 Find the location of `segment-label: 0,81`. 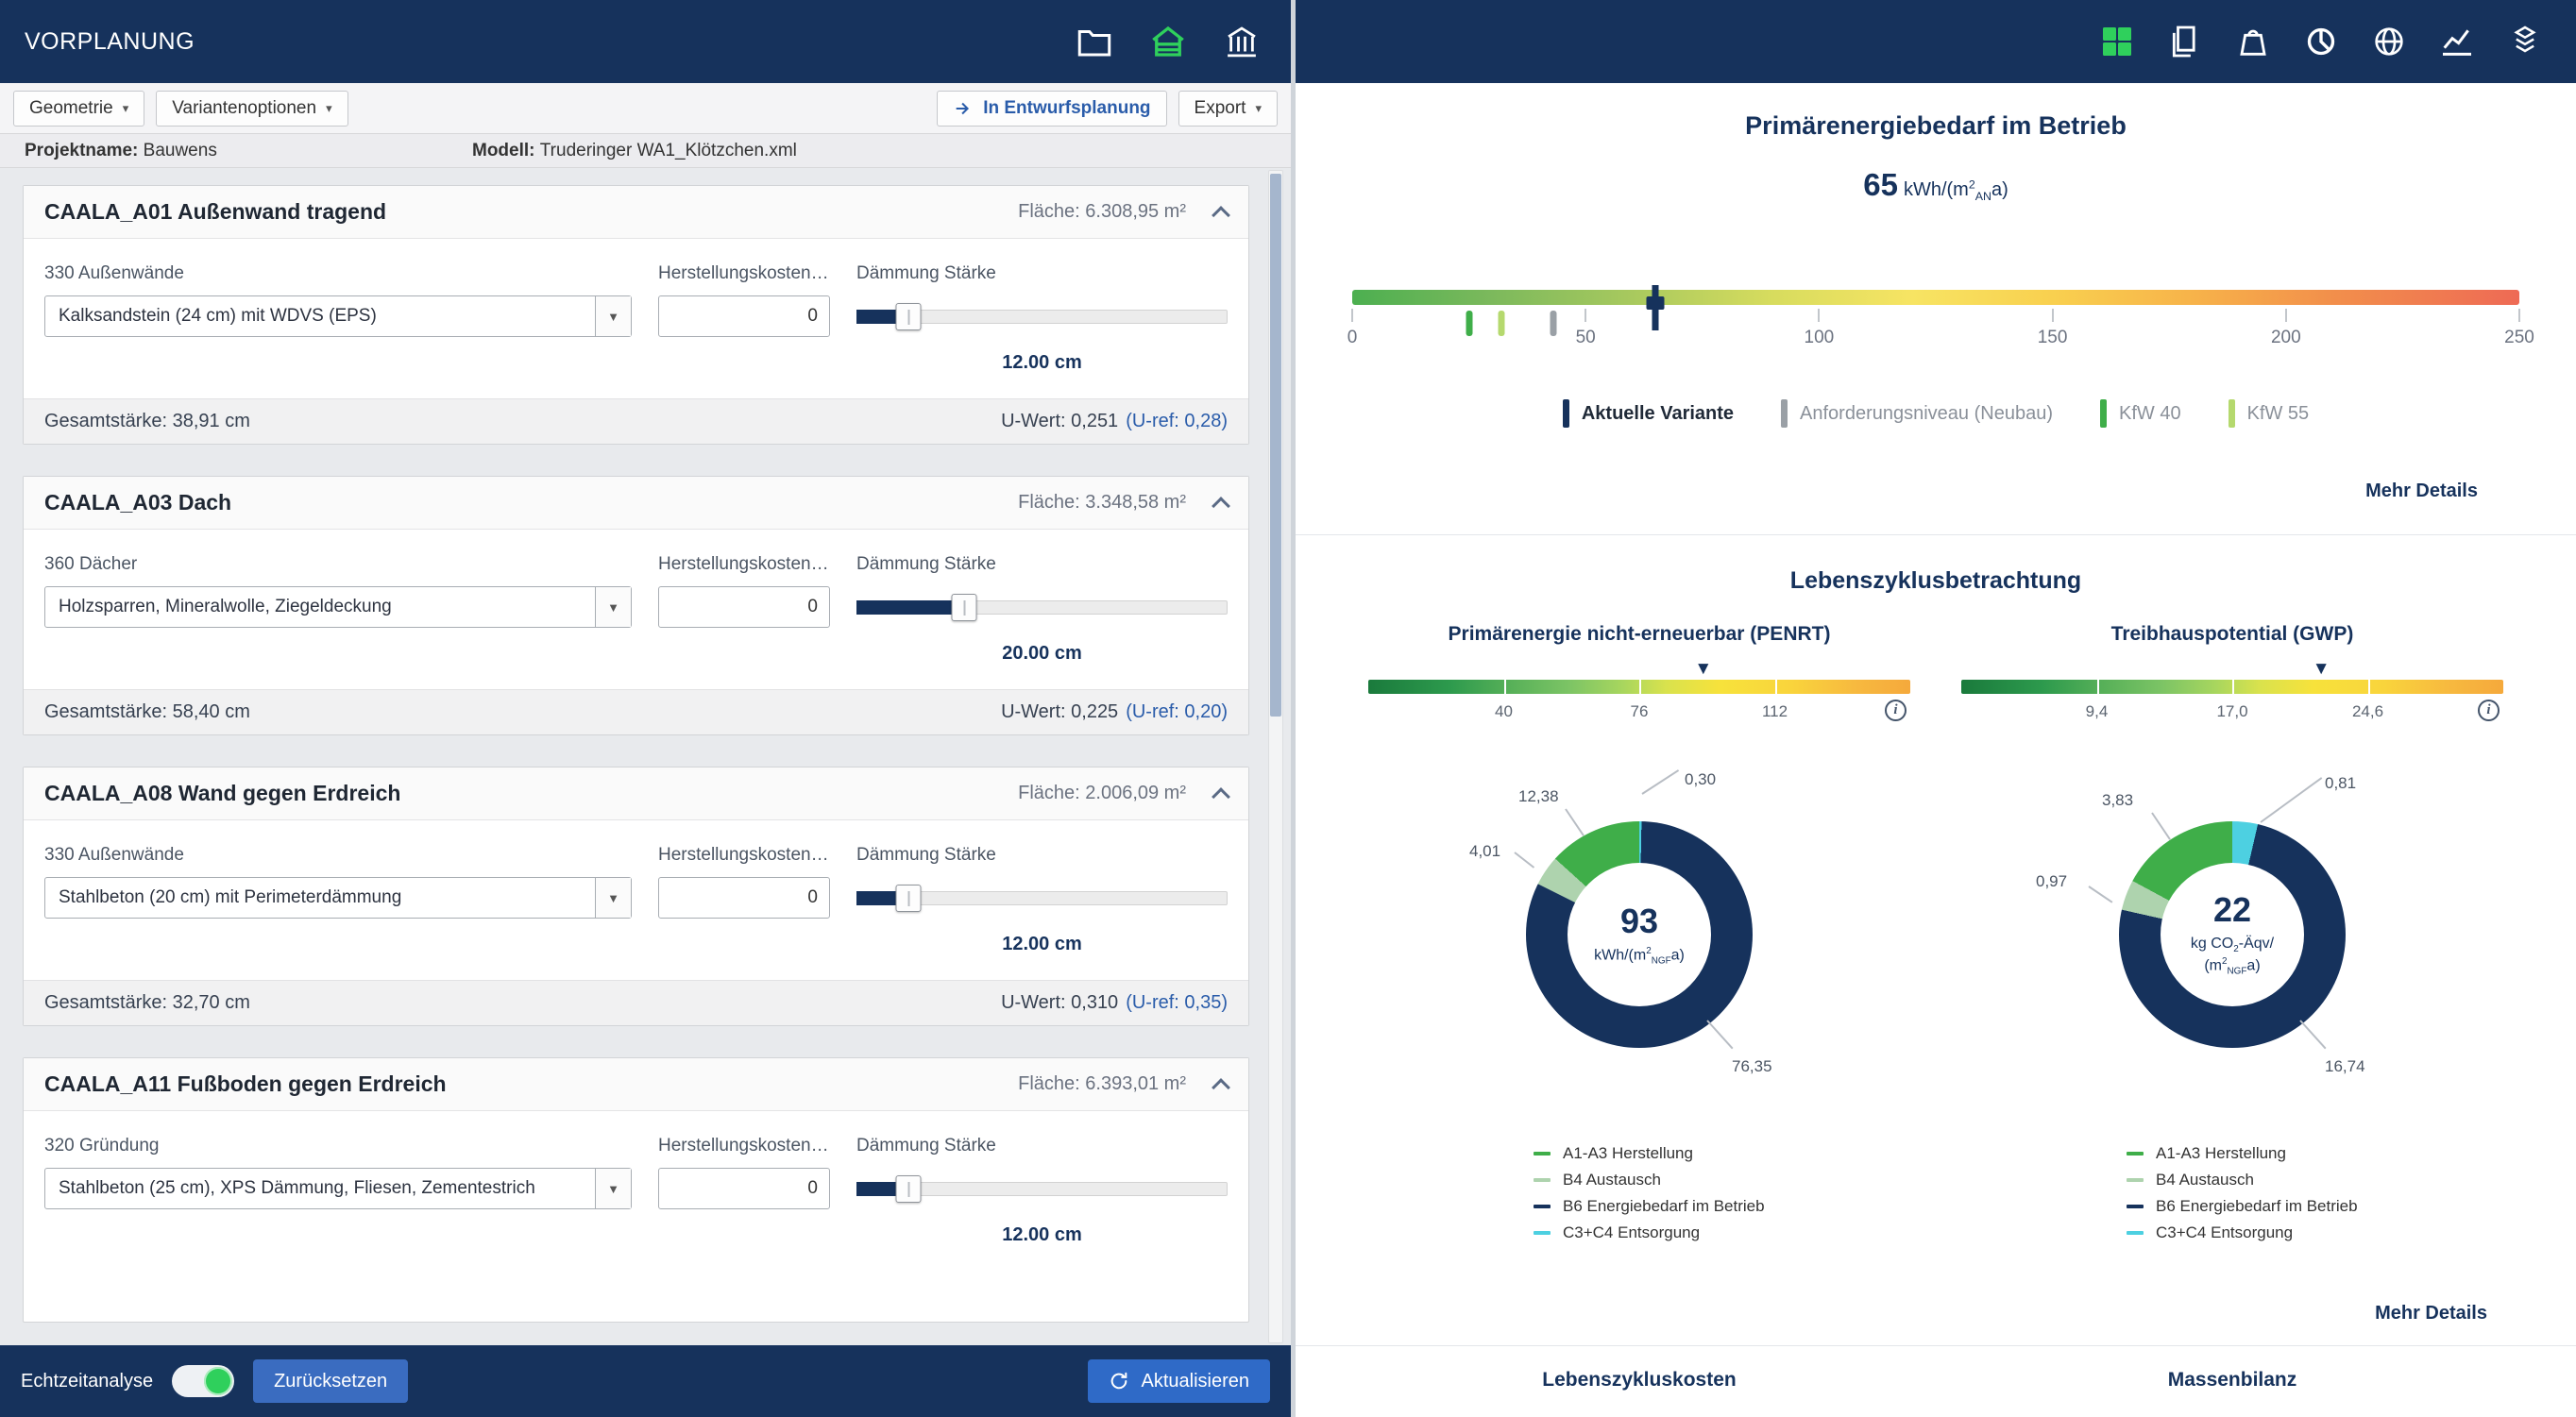

segment-label: 0,81 is located at coordinates (2341, 783).